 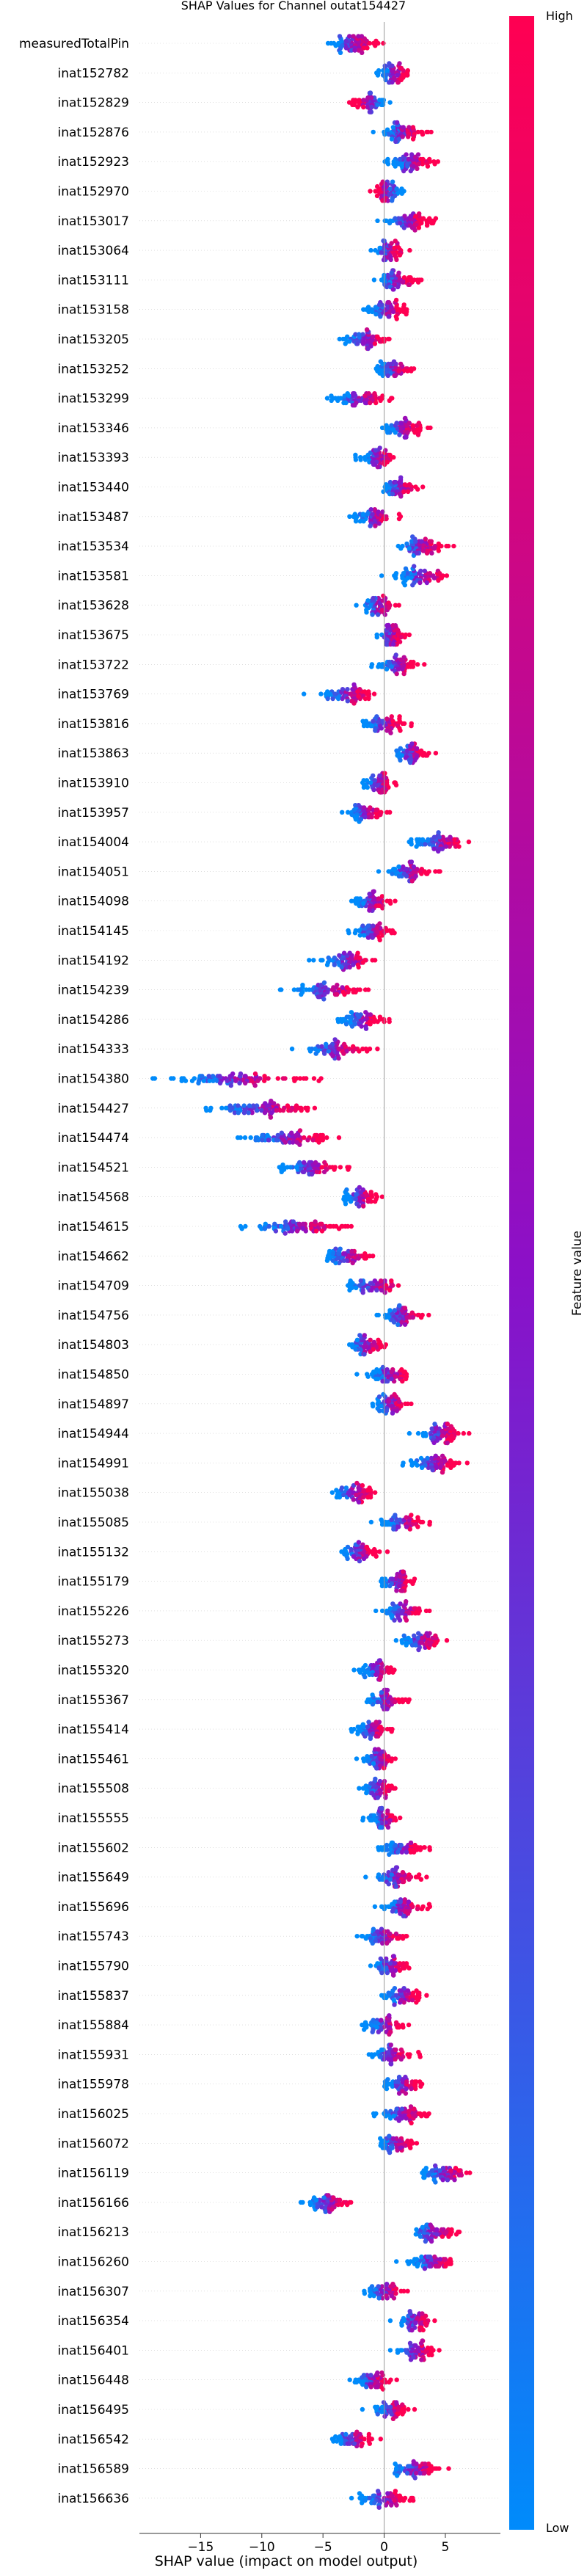 I want to click on chart-title: SHAP Values for Channel outat154427, so click(x=293, y=6).